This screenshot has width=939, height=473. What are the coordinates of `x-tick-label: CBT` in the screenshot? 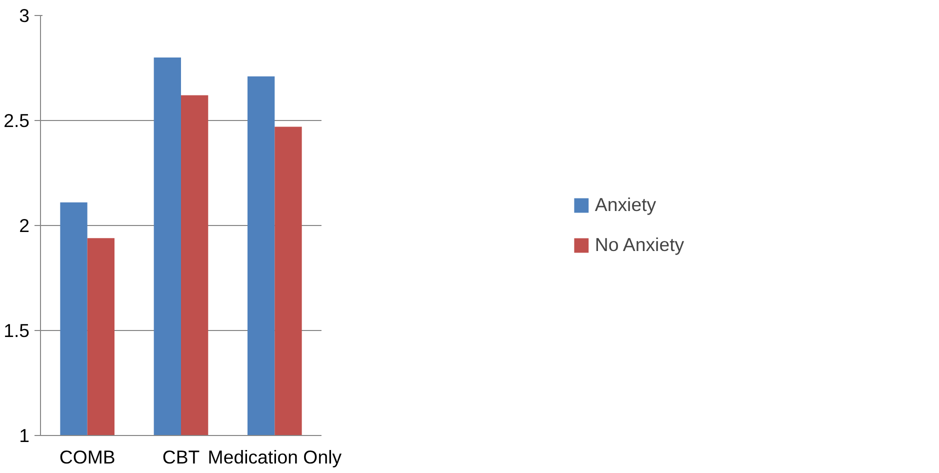 It's located at (181, 457).